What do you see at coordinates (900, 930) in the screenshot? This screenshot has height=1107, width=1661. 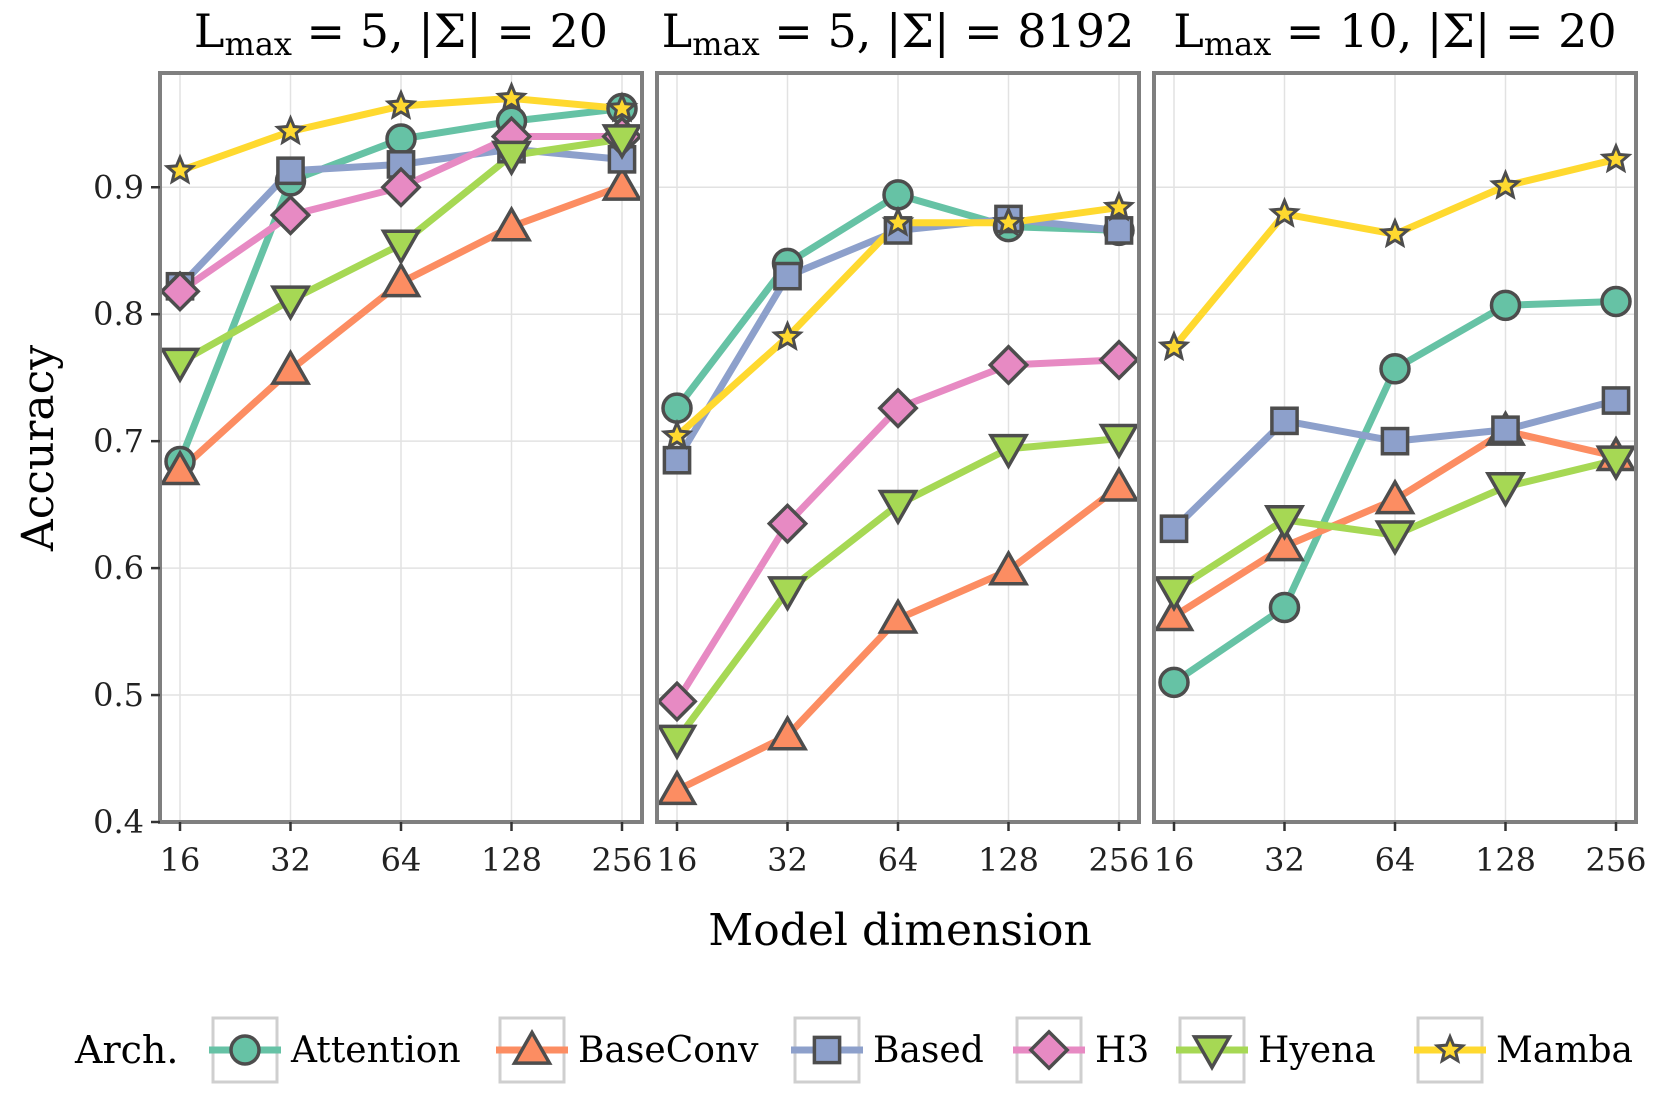 I see `x-axis-title: Model dimension` at bounding box center [900, 930].